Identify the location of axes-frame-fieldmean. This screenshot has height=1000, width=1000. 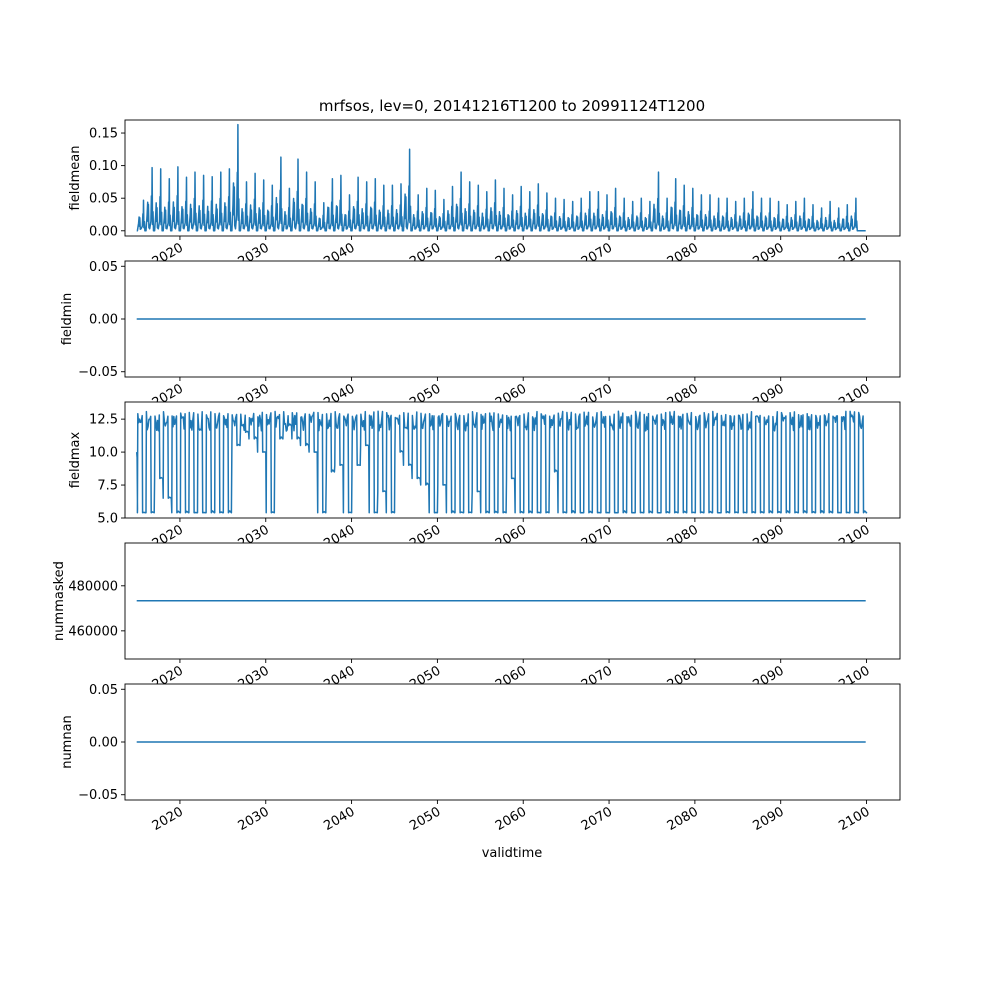
(512, 178).